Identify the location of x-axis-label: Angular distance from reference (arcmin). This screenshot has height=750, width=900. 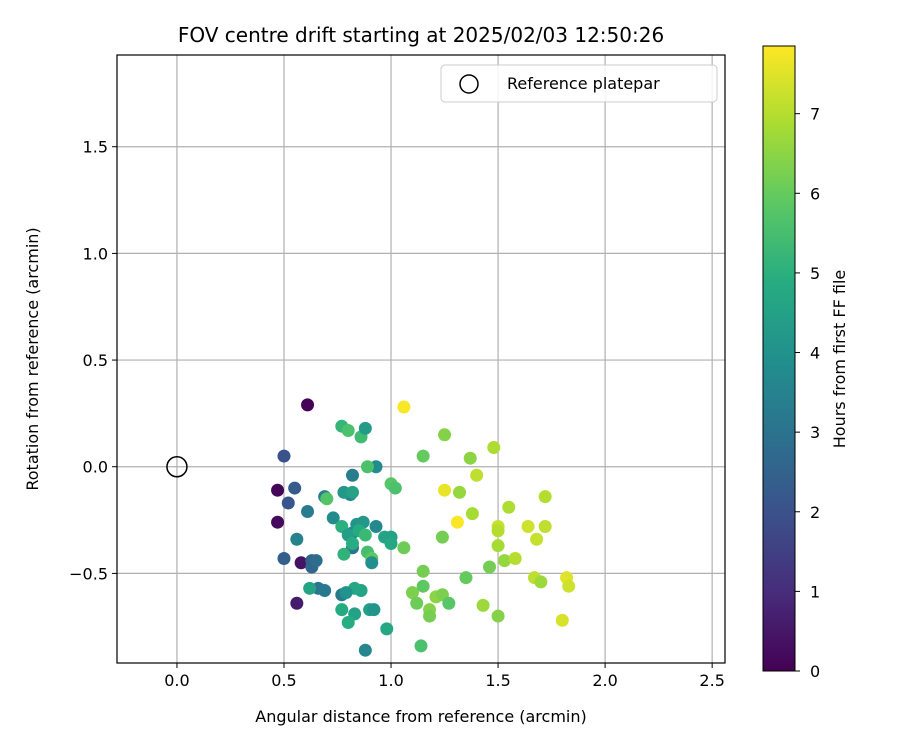
(420, 716).